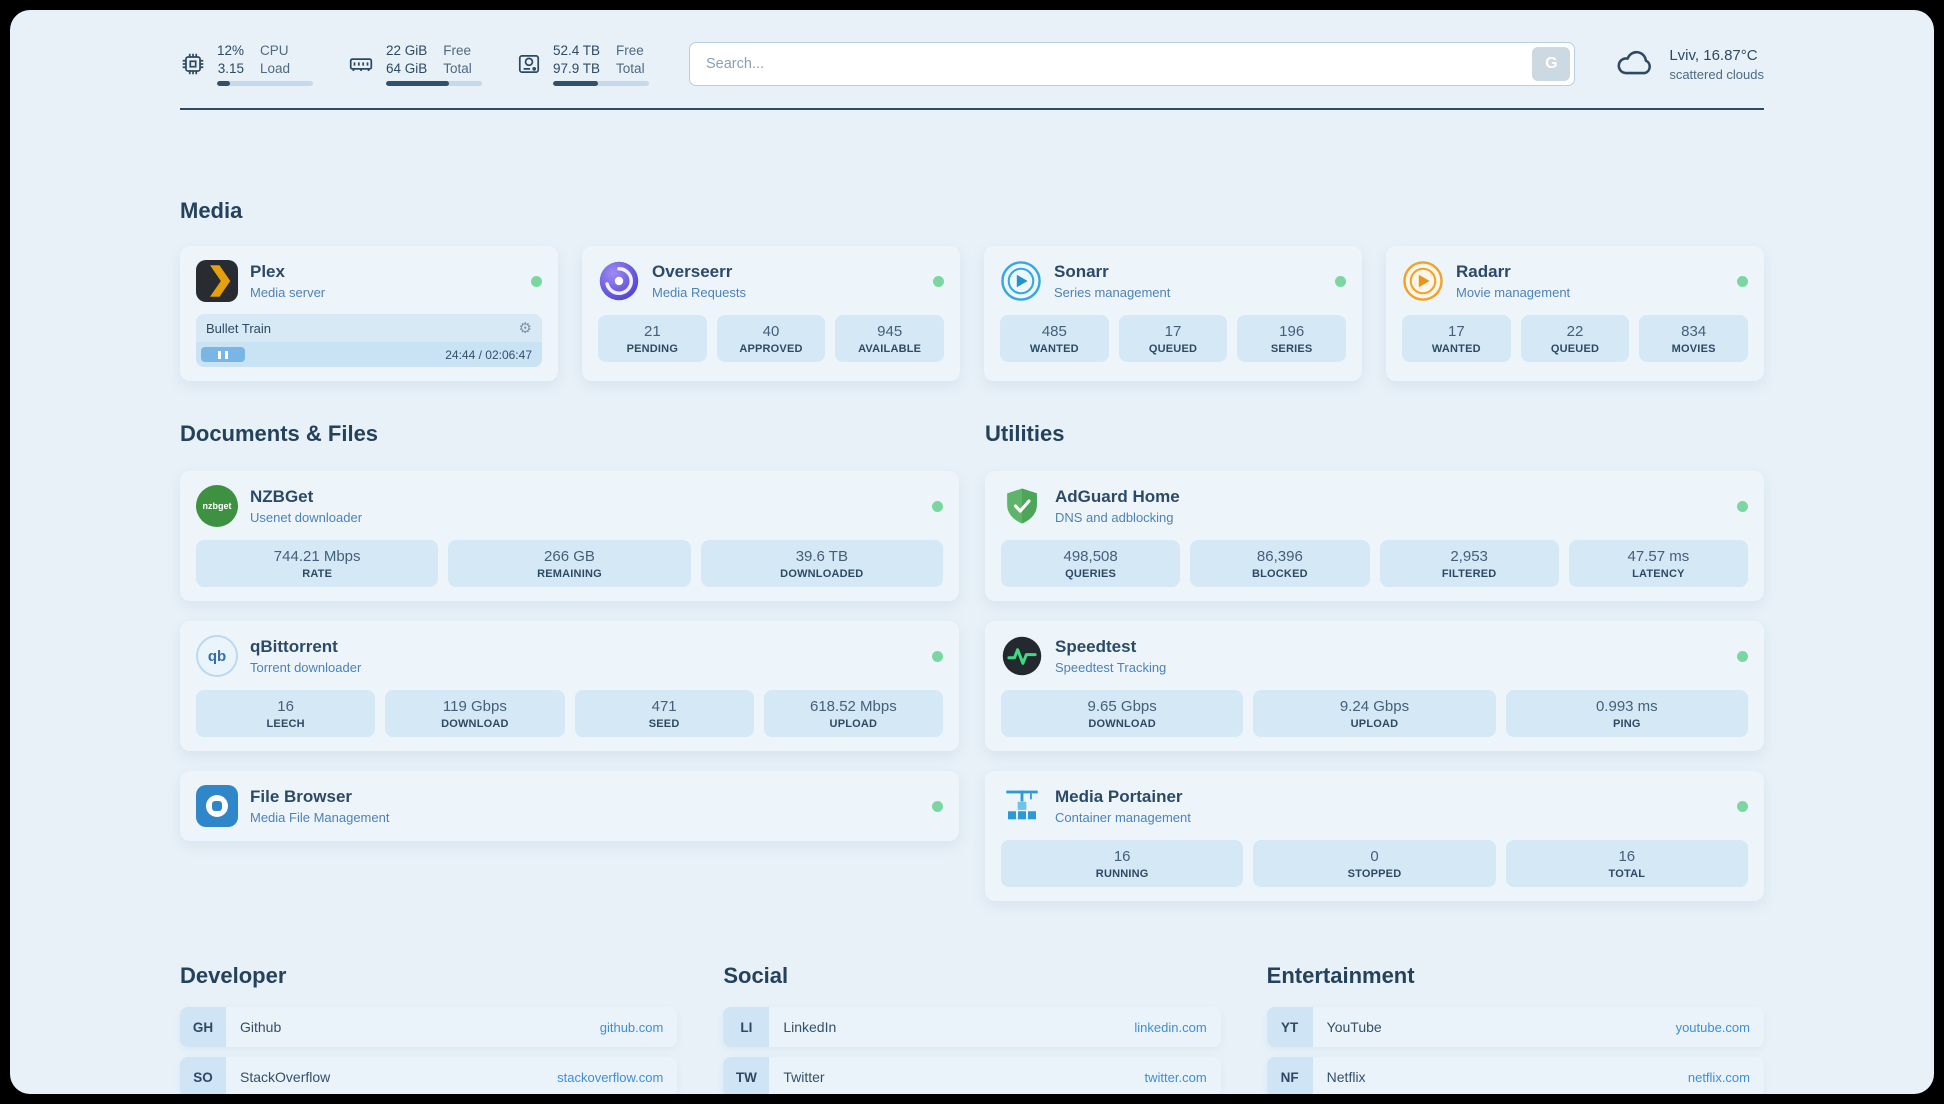  I want to click on bookmark-abbr: YT, so click(1289, 1027).